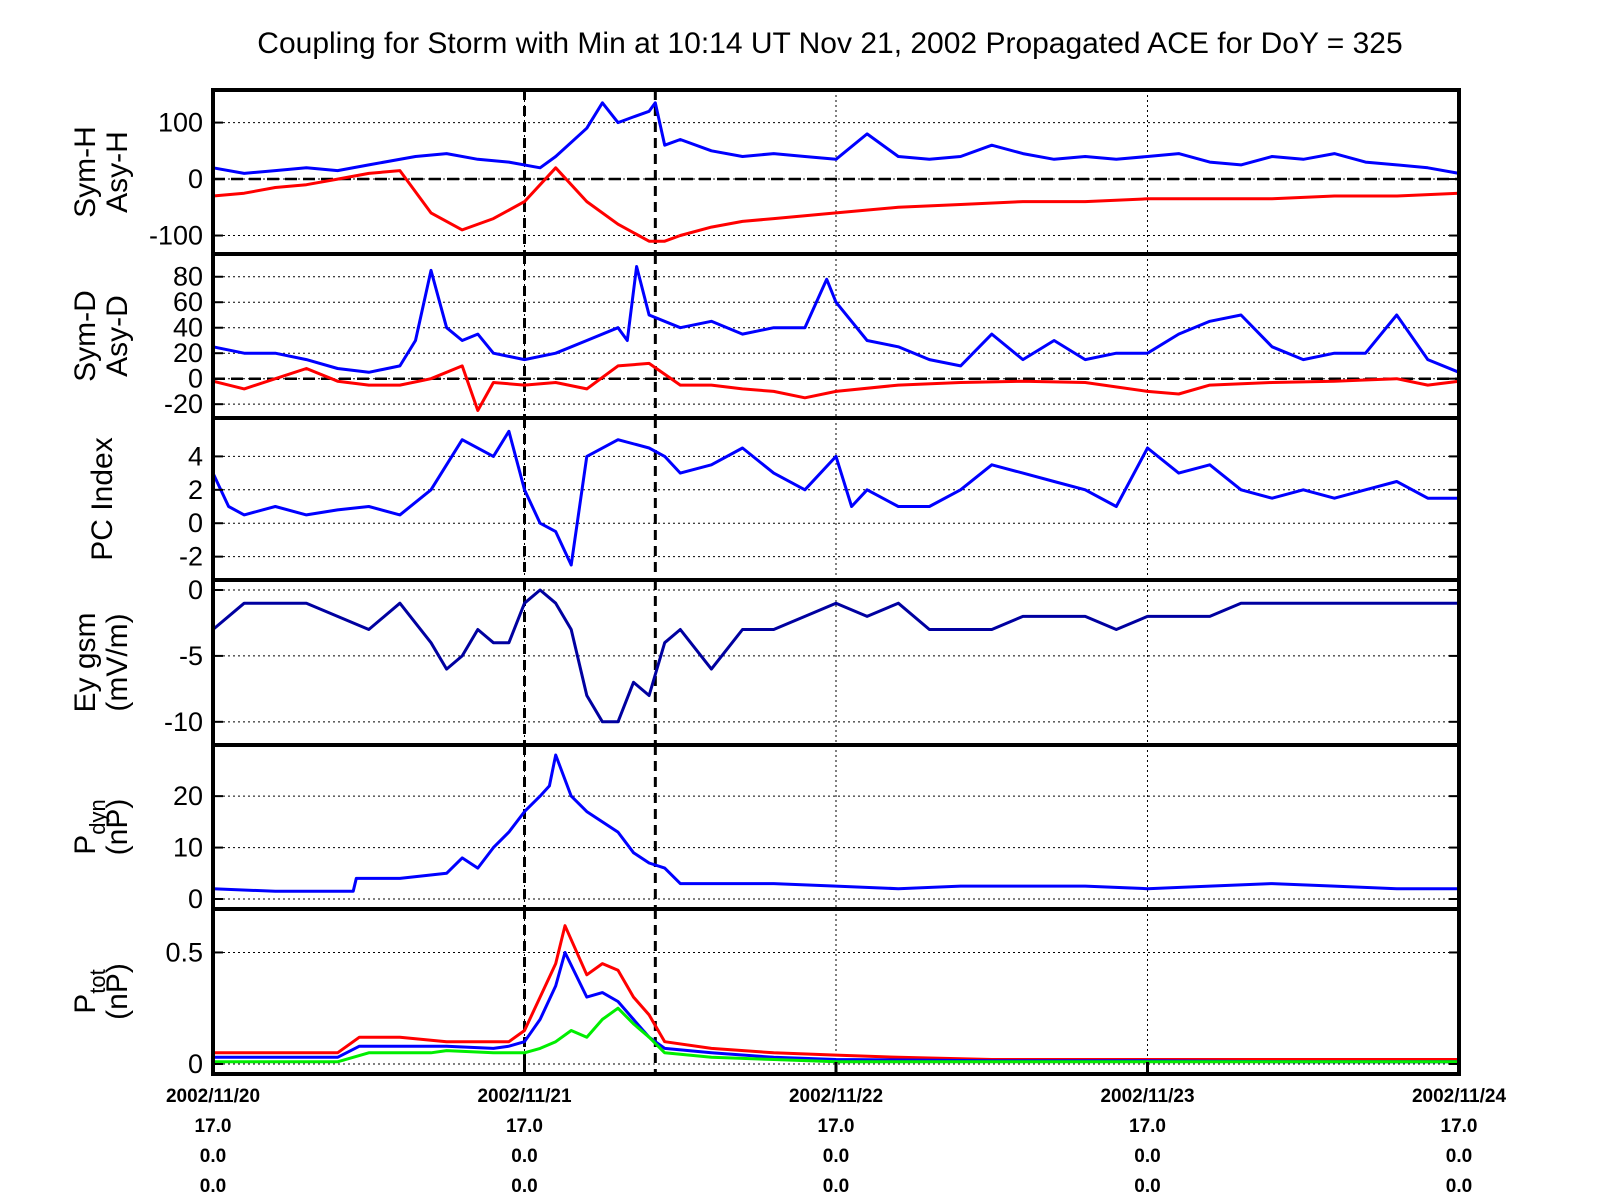  What do you see at coordinates (188, 277) in the screenshot?
I see `y-tick-label: 80` at bounding box center [188, 277].